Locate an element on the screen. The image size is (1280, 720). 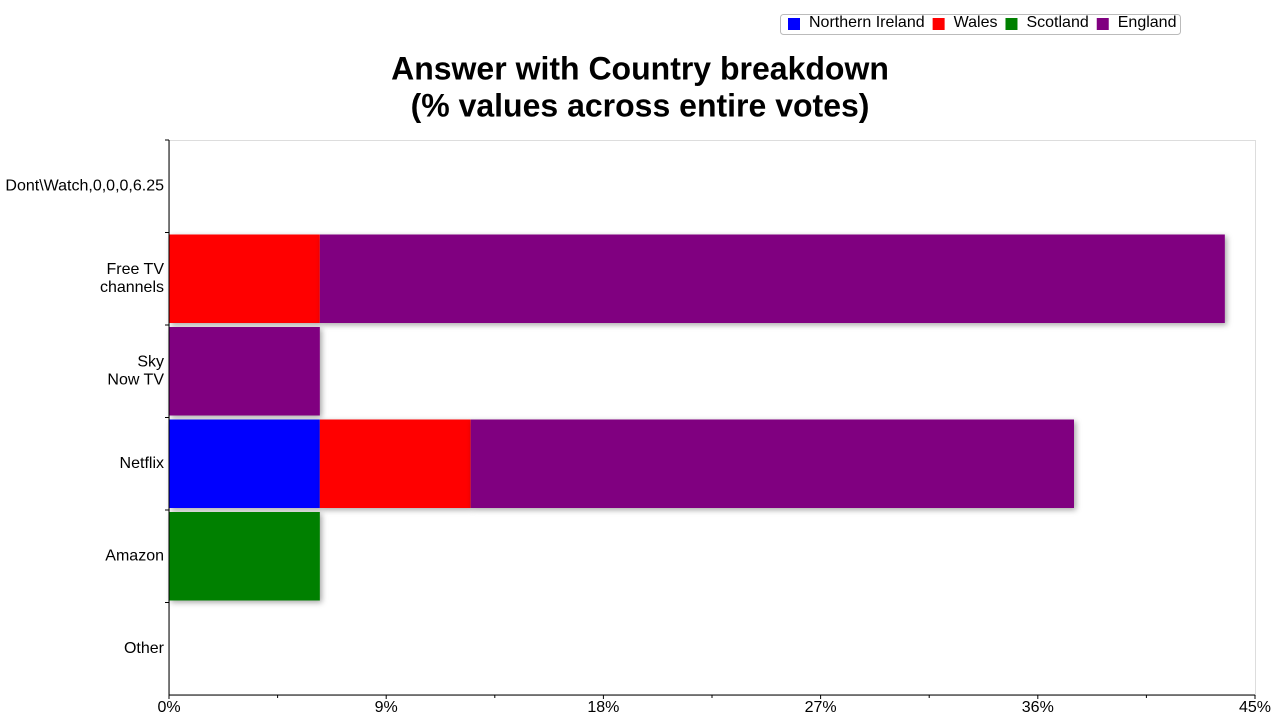
x-tick-label: 45% is located at coordinates (1255, 707).